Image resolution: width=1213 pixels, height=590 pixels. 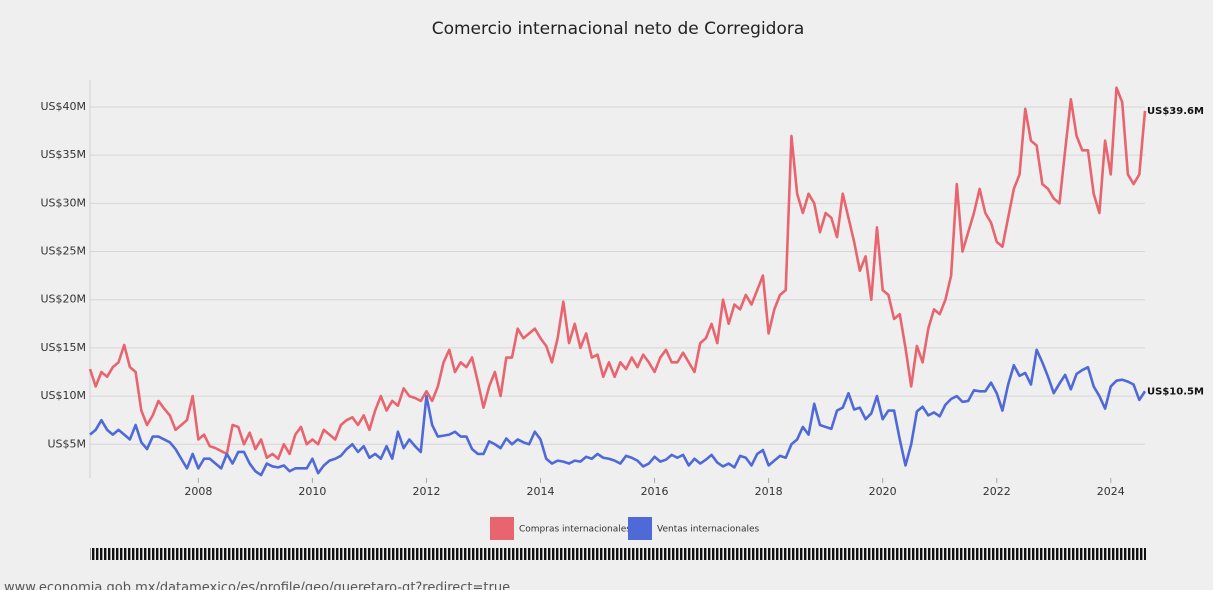 What do you see at coordinates (63, 106) in the screenshot?
I see `y-tick-label: US$40M` at bounding box center [63, 106].